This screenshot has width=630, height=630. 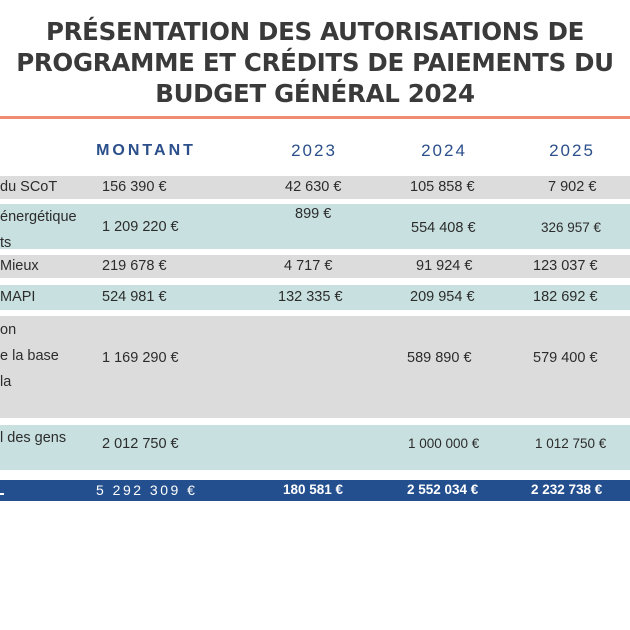 I want to click on column-header-2023: 2023, so click(x=314, y=150).